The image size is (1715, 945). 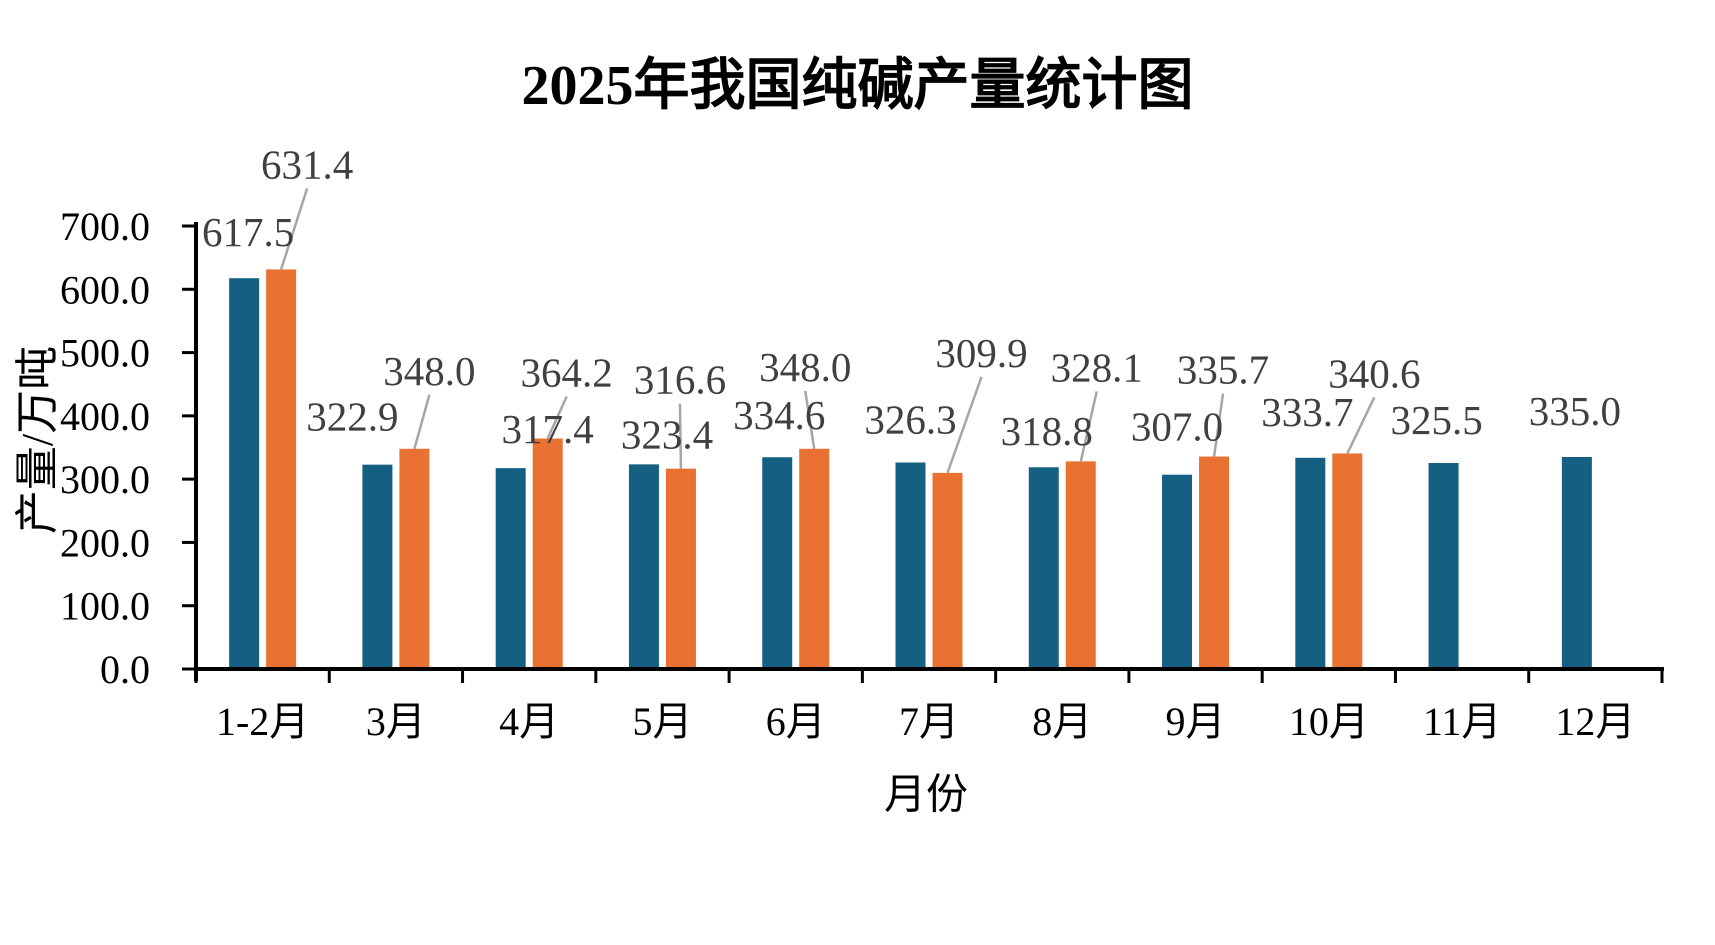 What do you see at coordinates (680, 380) in the screenshot?
I see `data-label-orange: 316.6` at bounding box center [680, 380].